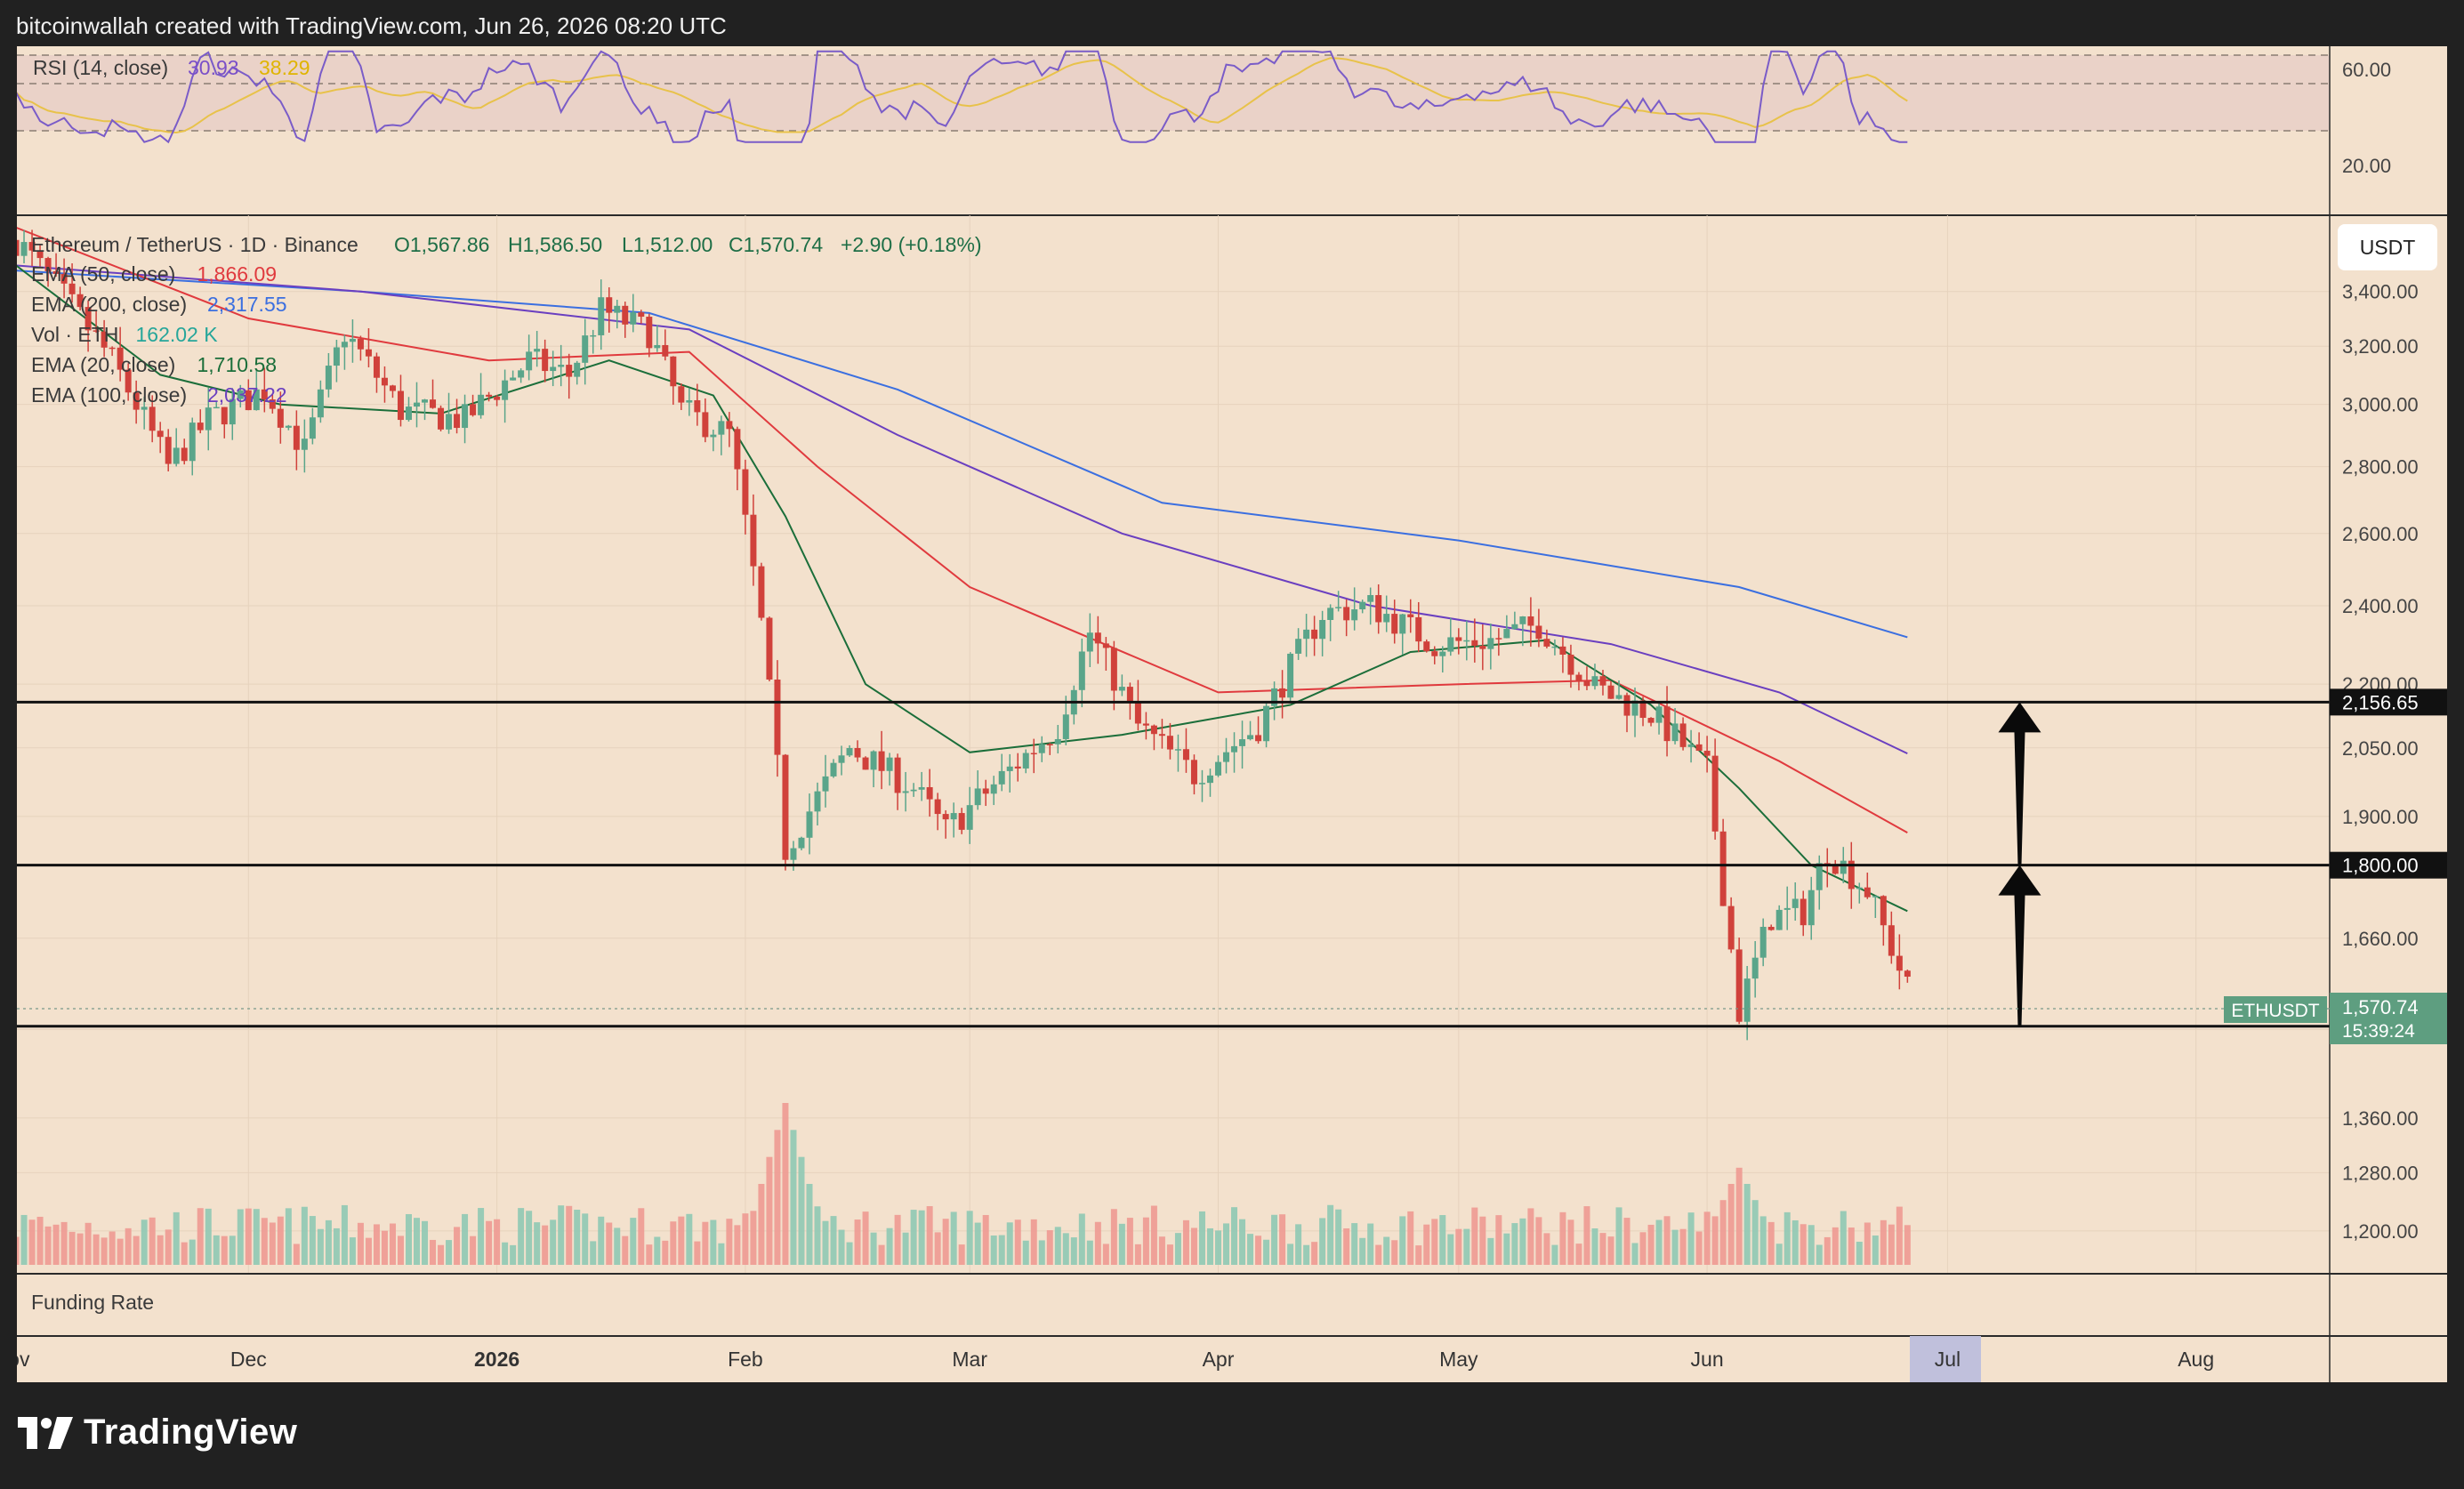 Image resolution: width=2464 pixels, height=1489 pixels. I want to click on currency-label: USDT, so click(2388, 247).